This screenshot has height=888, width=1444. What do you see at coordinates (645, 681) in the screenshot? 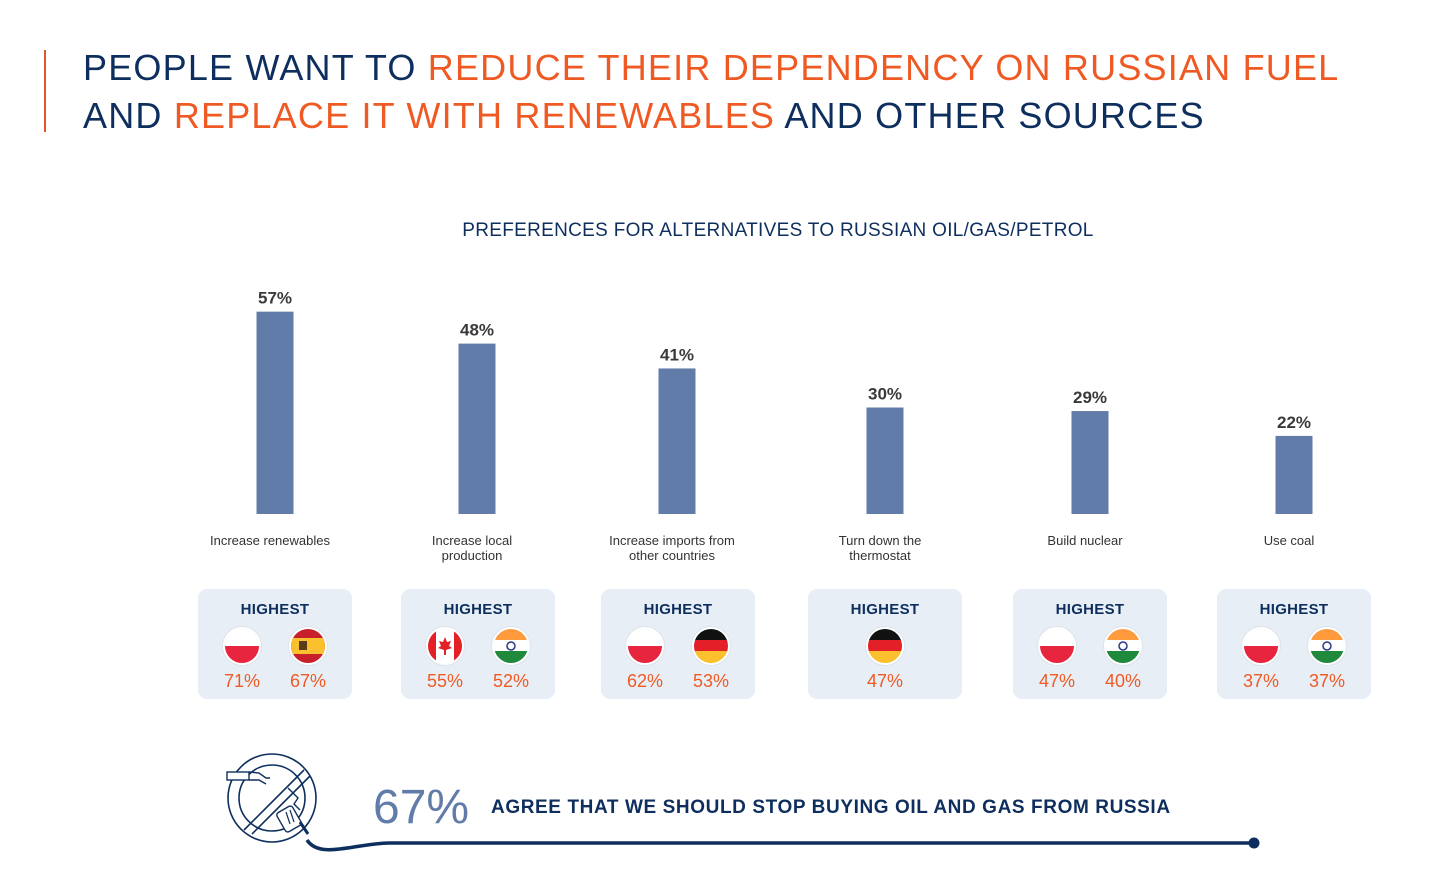
I see `country-percent: 62%` at bounding box center [645, 681].